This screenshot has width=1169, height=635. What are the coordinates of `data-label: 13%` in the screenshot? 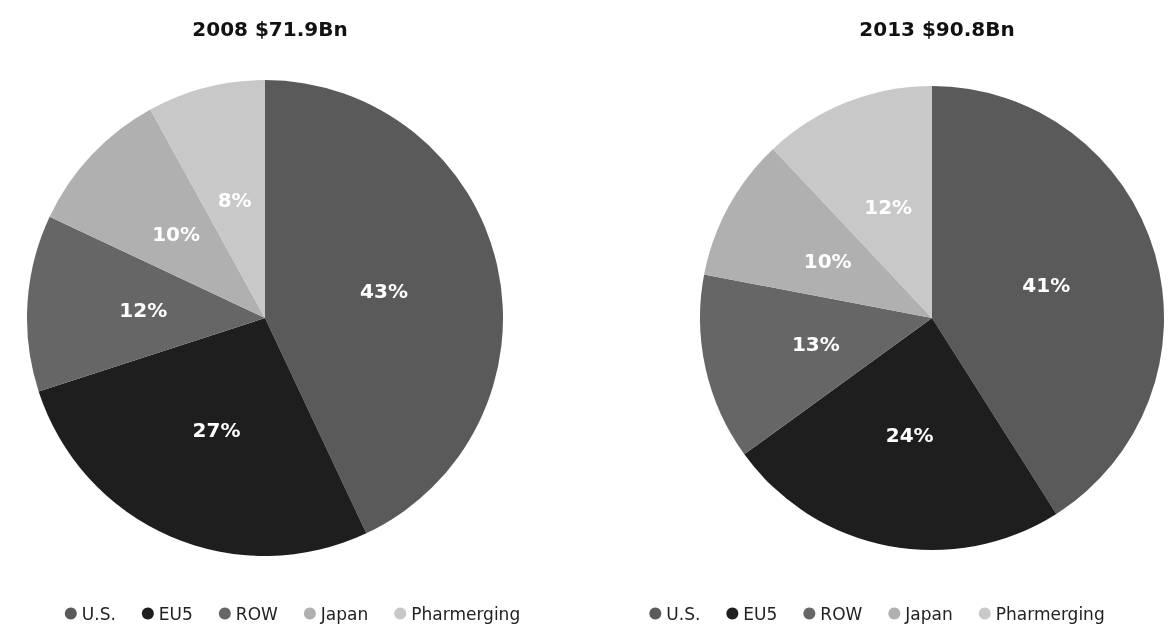 It's located at (815, 343).